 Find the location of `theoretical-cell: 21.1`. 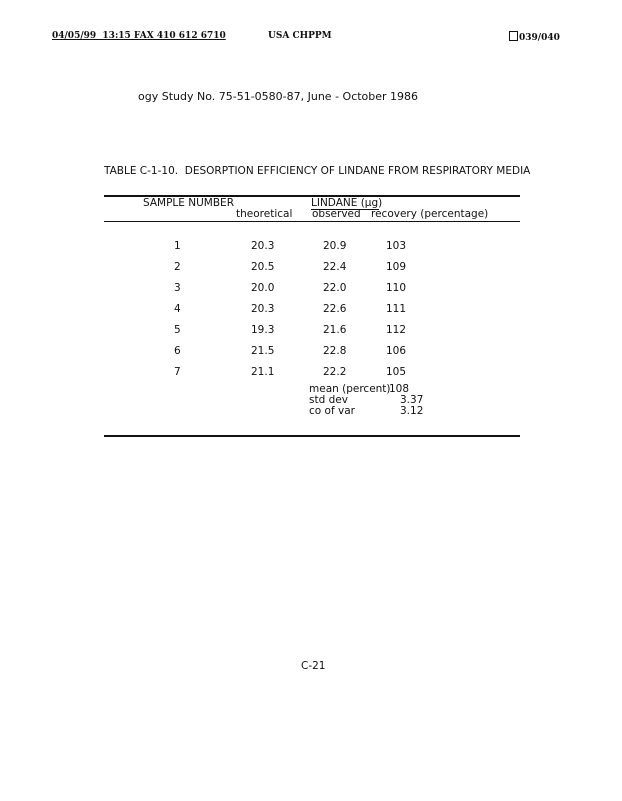

theoretical-cell: 21.1 is located at coordinates (263, 372).